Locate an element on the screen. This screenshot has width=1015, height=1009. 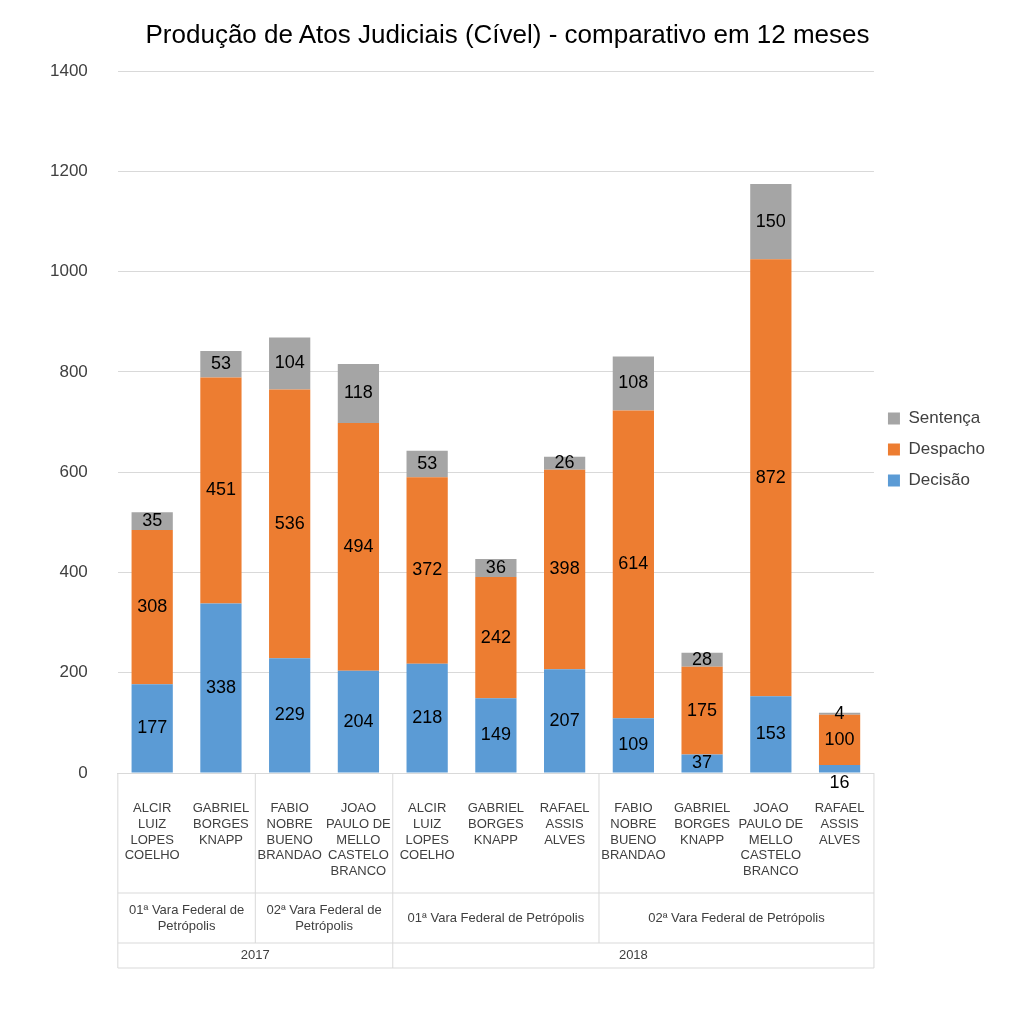
data-label: 150 is located at coordinates (770, 220).